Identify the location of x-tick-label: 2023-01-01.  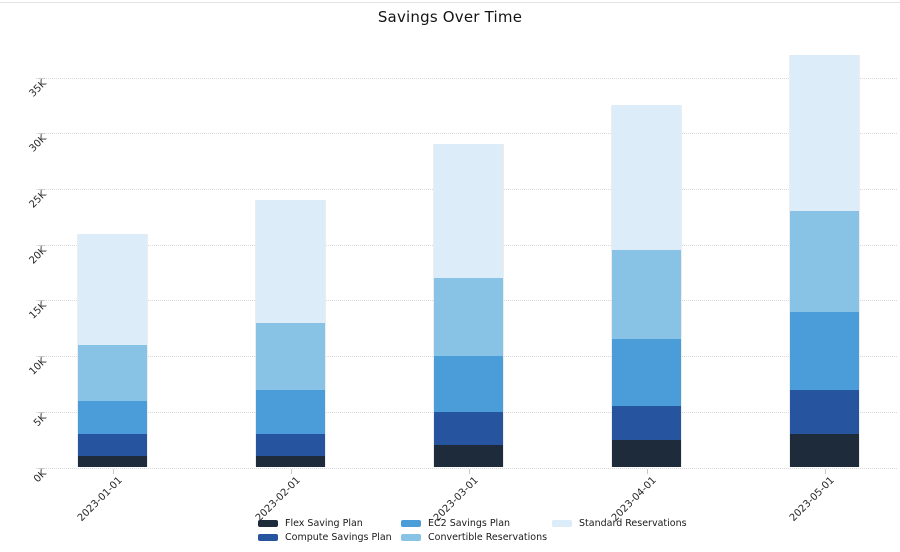
(100, 499).